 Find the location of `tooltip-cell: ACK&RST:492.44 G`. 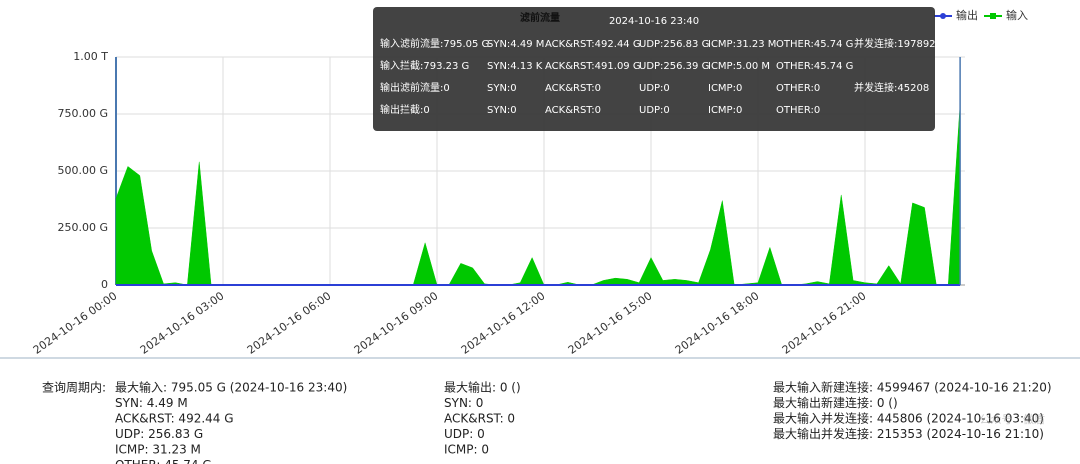

tooltip-cell: ACK&RST:492.44 G is located at coordinates (593, 44).